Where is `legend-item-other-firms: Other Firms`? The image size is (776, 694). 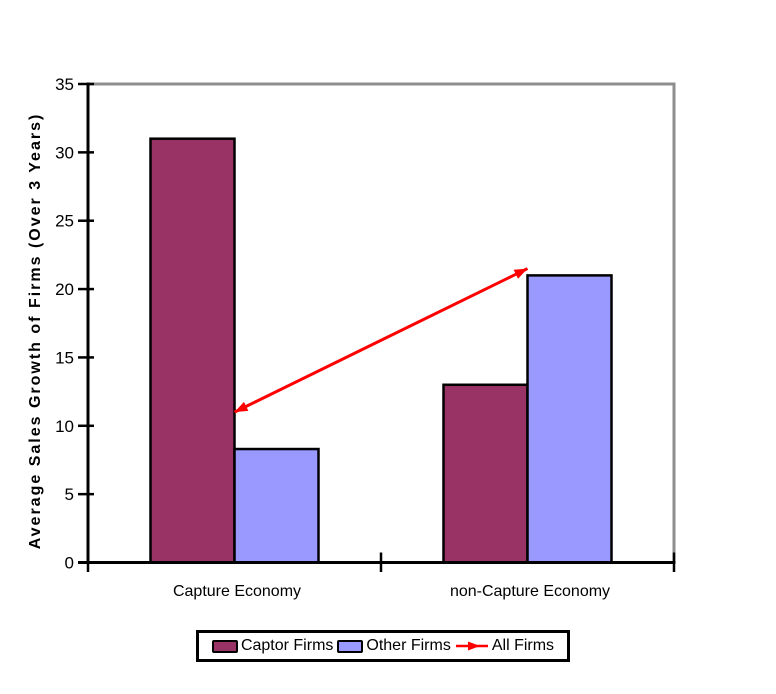
legend-item-other-firms: Other Firms is located at coordinates (394, 646).